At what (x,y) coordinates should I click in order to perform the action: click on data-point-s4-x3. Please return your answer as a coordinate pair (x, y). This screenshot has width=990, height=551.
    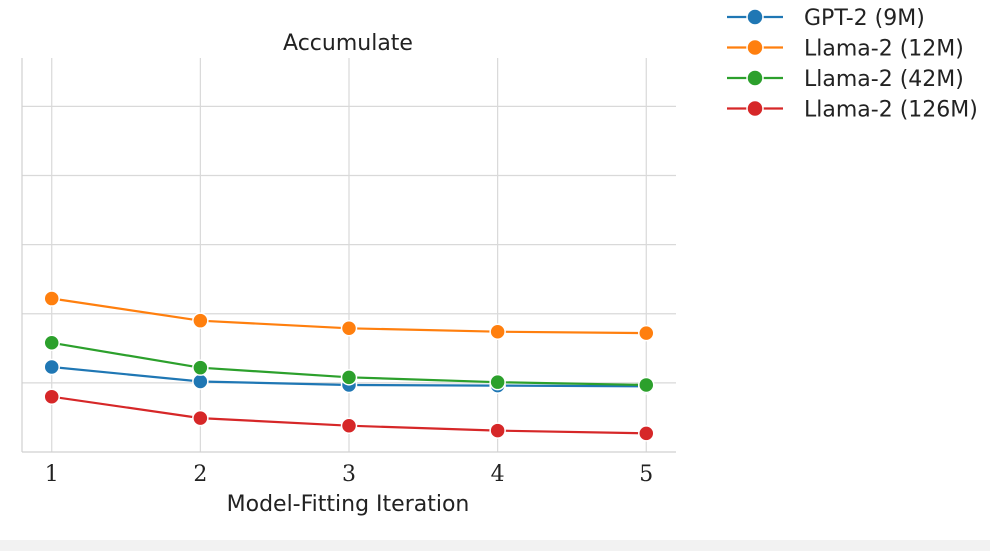
    Looking at the image, I should click on (349, 425).